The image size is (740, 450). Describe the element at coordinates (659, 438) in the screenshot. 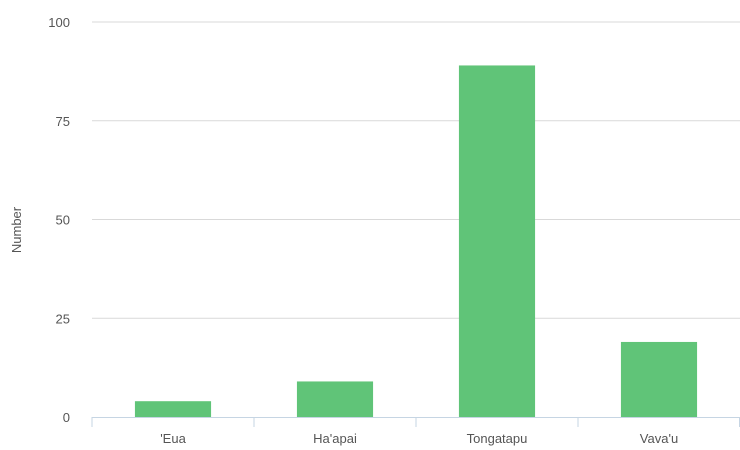

I see `x-tick-label-vavau: Vava'u` at that location.